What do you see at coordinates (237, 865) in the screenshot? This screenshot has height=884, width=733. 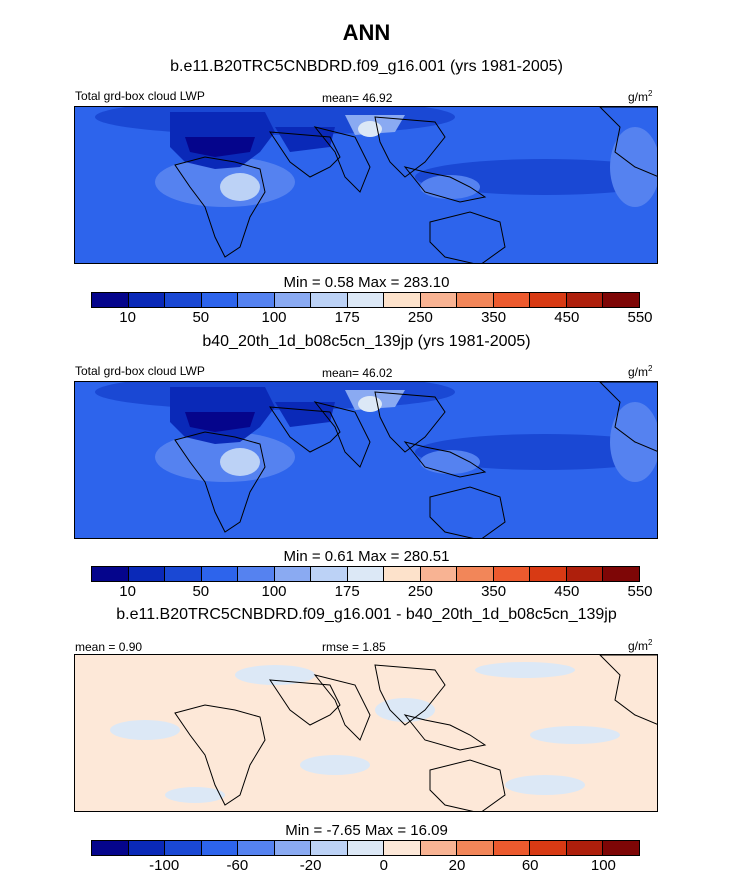 I see `colorbar-tick-label: -60` at bounding box center [237, 865].